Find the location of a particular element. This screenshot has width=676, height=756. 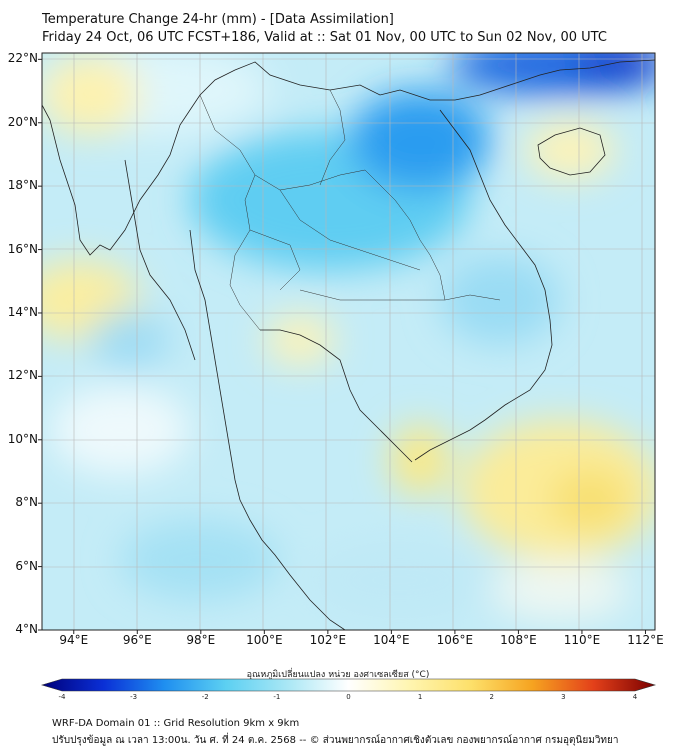

lon-label: 112°E is located at coordinates (645, 640).